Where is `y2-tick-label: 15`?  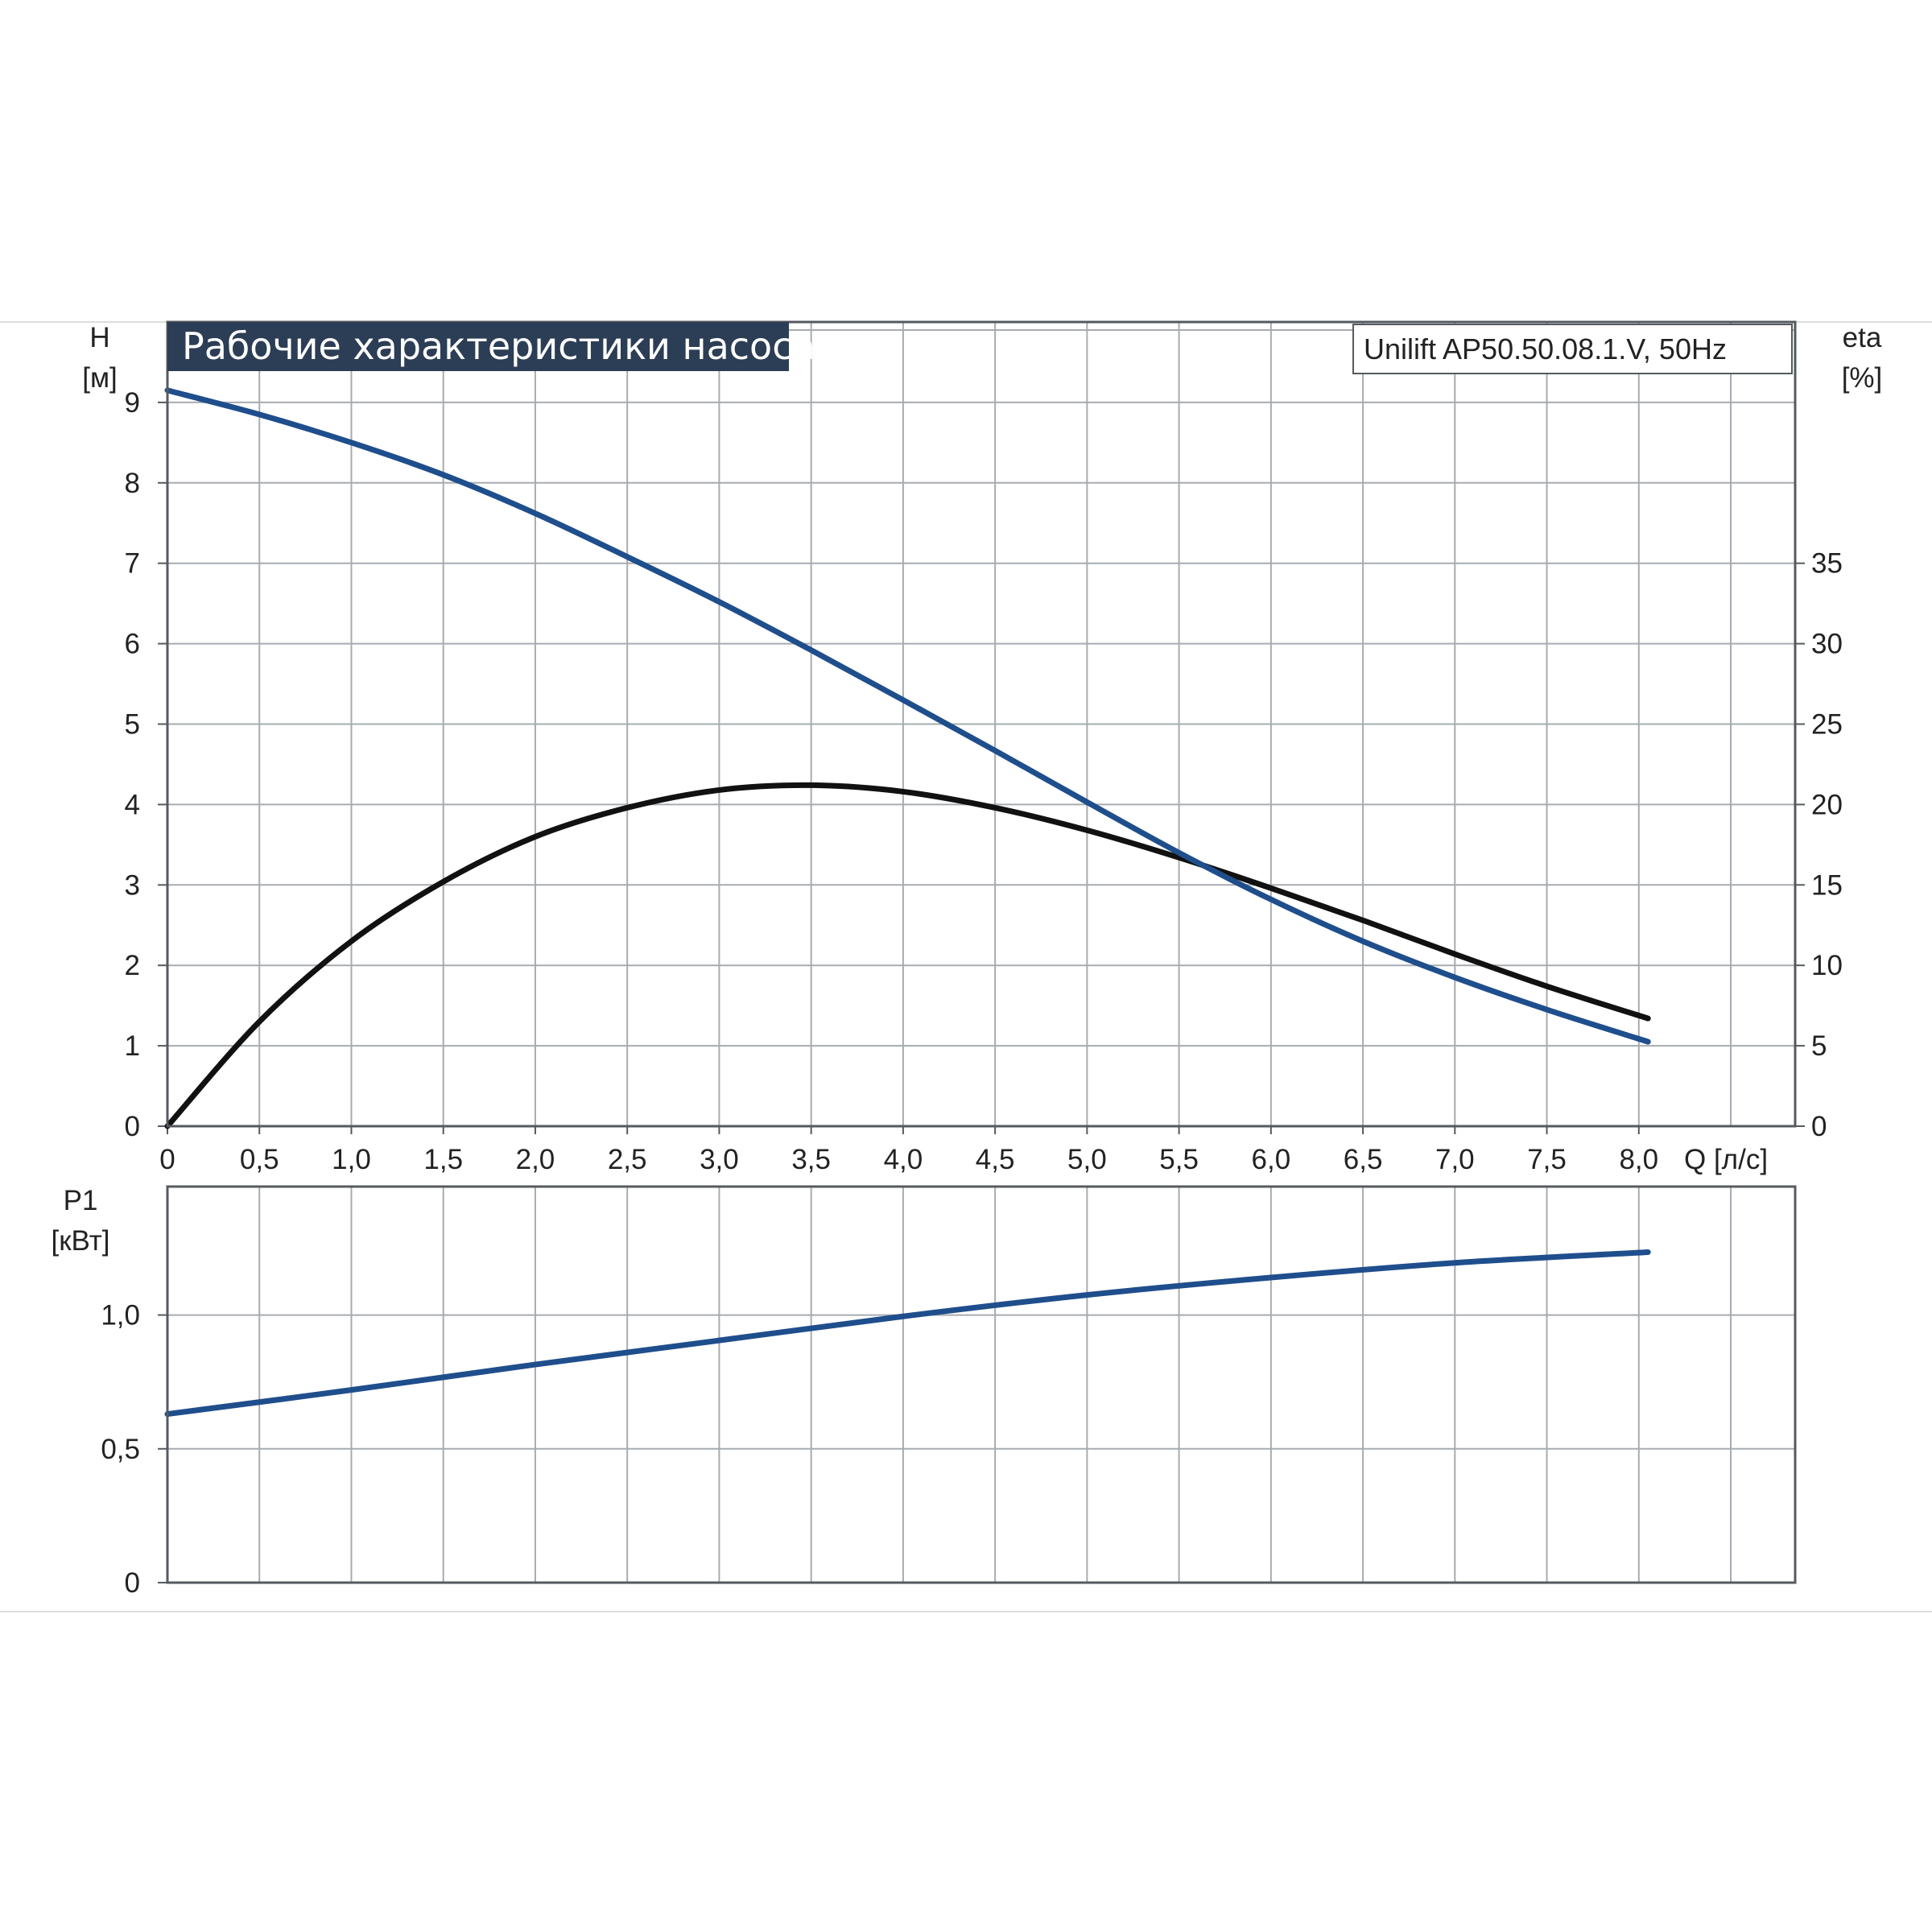 y2-tick-label: 15 is located at coordinates (1827, 885).